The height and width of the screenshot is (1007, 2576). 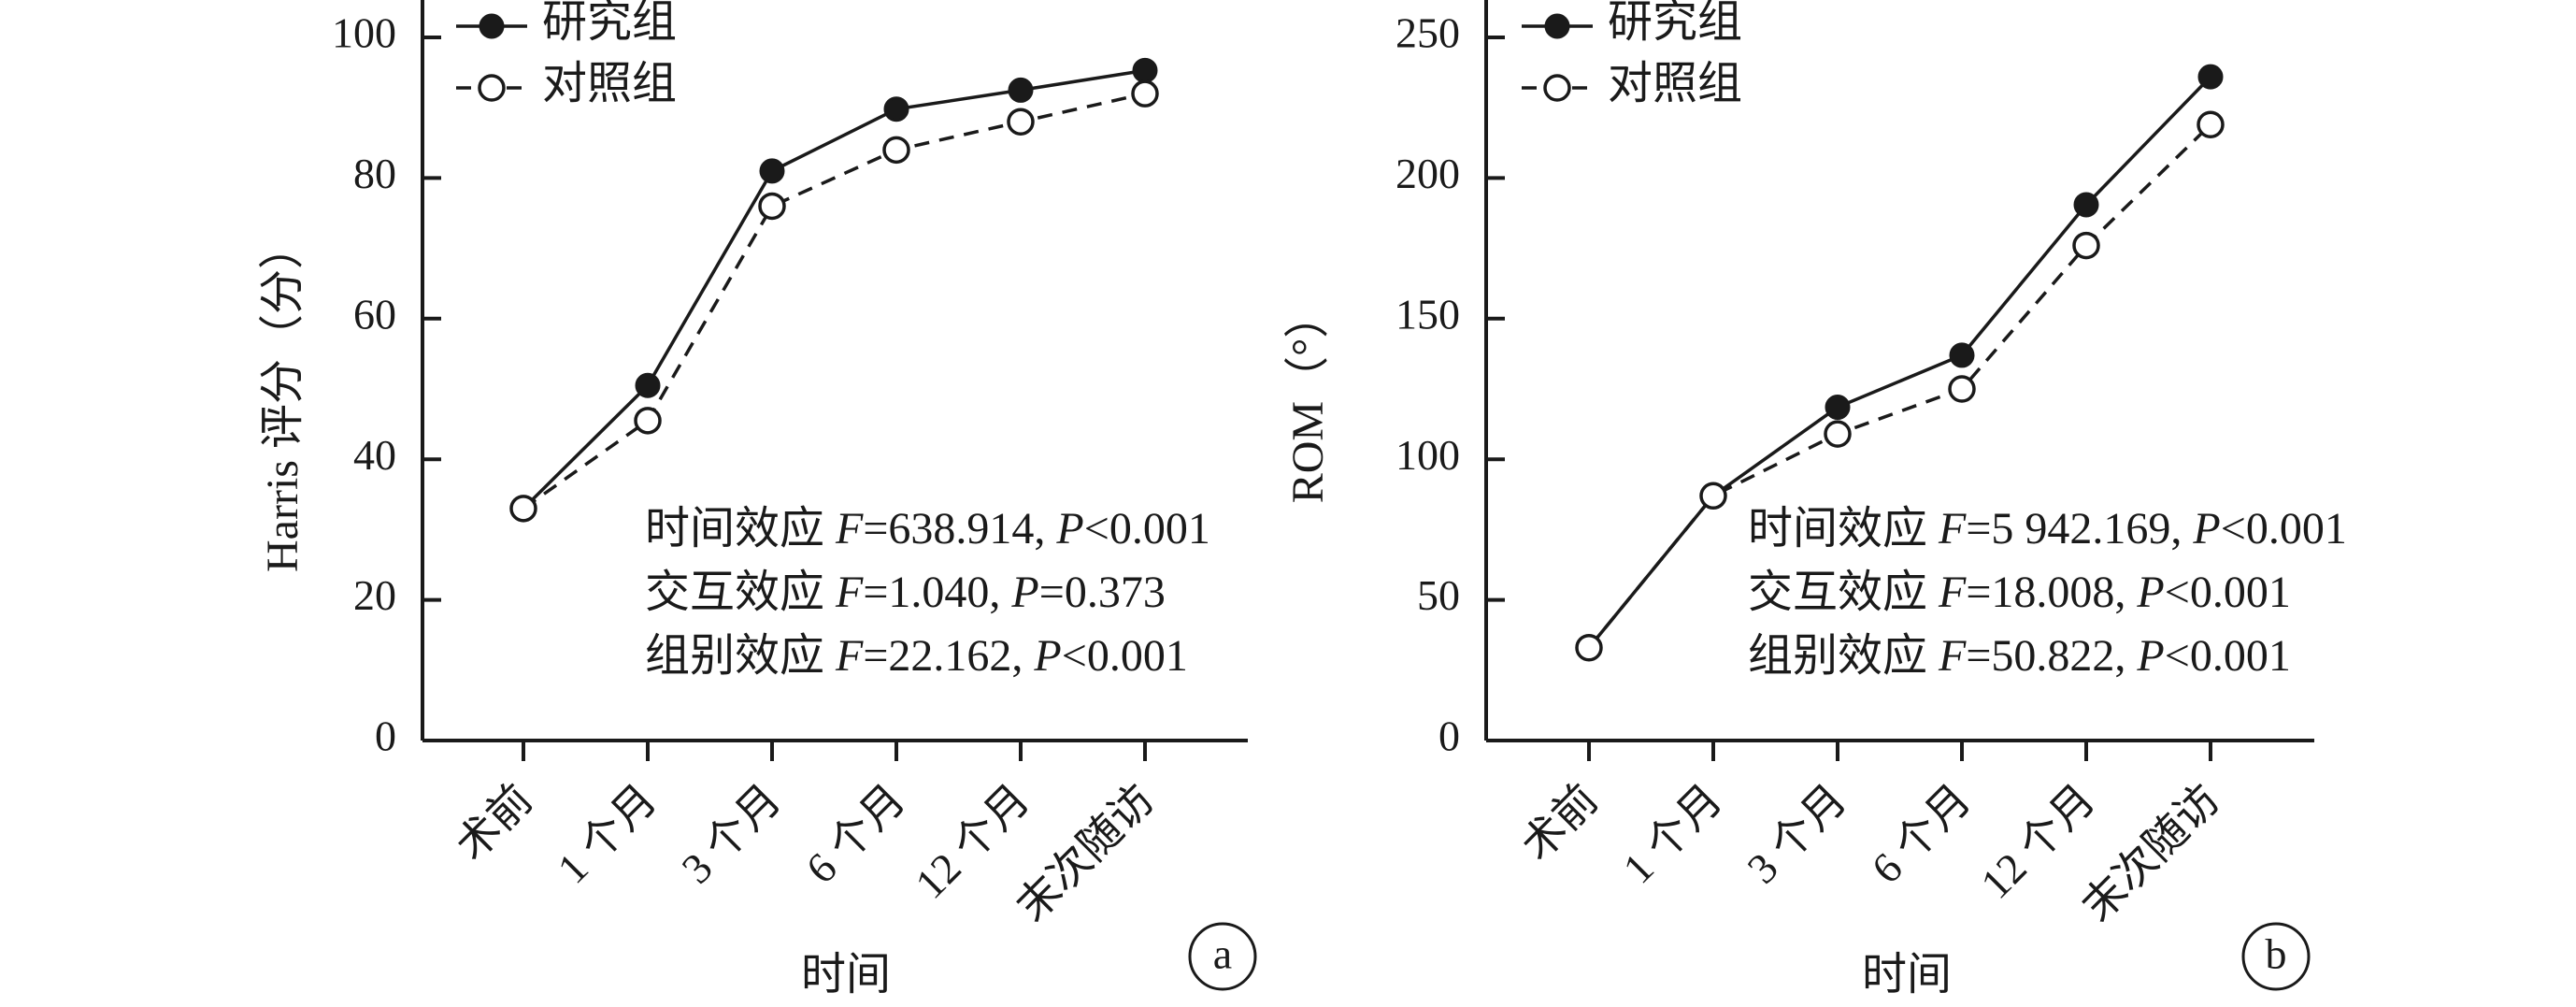 I want to click on y-tick-label: 20, so click(x=374, y=595).